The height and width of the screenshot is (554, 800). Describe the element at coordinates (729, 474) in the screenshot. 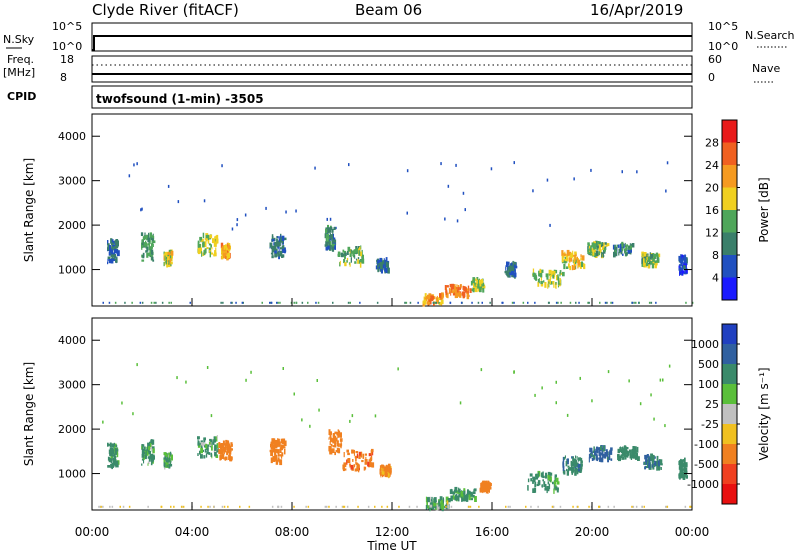

I see `colorbar-swatch` at that location.